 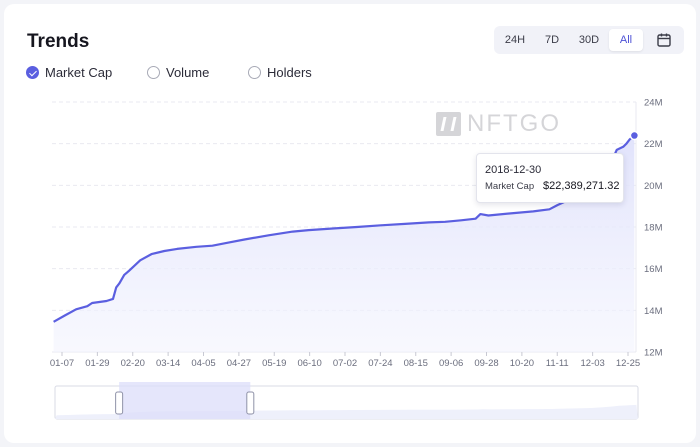 I want to click on x-tick-label: 10-20, so click(x=522, y=363).